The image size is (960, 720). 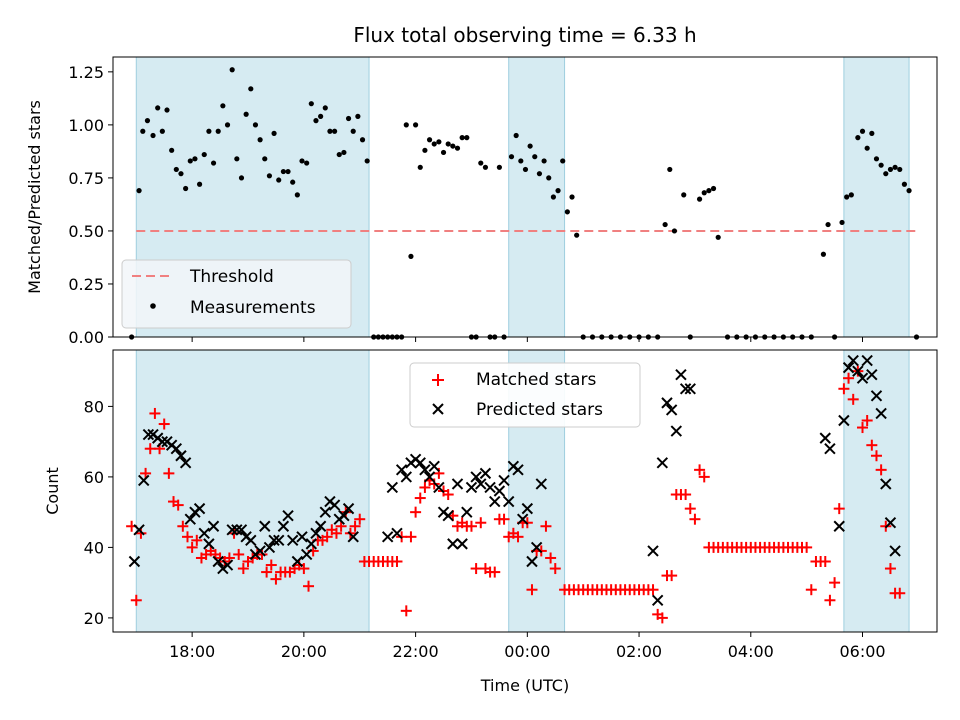 What do you see at coordinates (862, 651) in the screenshot?
I see `x-tick-label: 06:00` at bounding box center [862, 651].